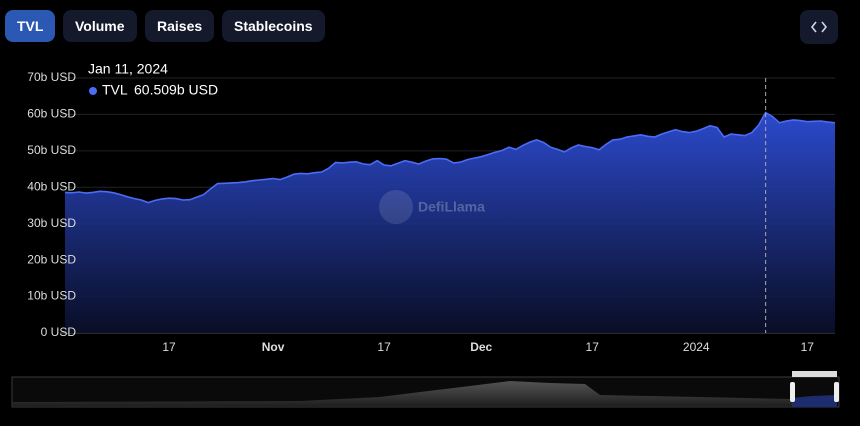  Describe the element at coordinates (59, 332) in the screenshot. I see `y-tick-label: 0 USD` at that location.